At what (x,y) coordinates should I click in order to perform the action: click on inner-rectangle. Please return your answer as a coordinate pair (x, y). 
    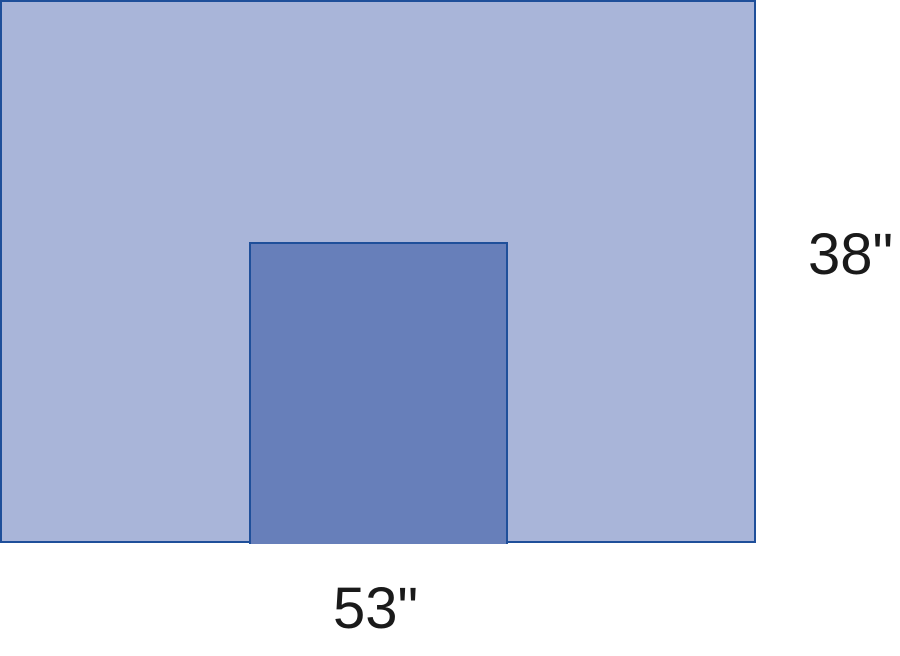
    Looking at the image, I should click on (378, 393).